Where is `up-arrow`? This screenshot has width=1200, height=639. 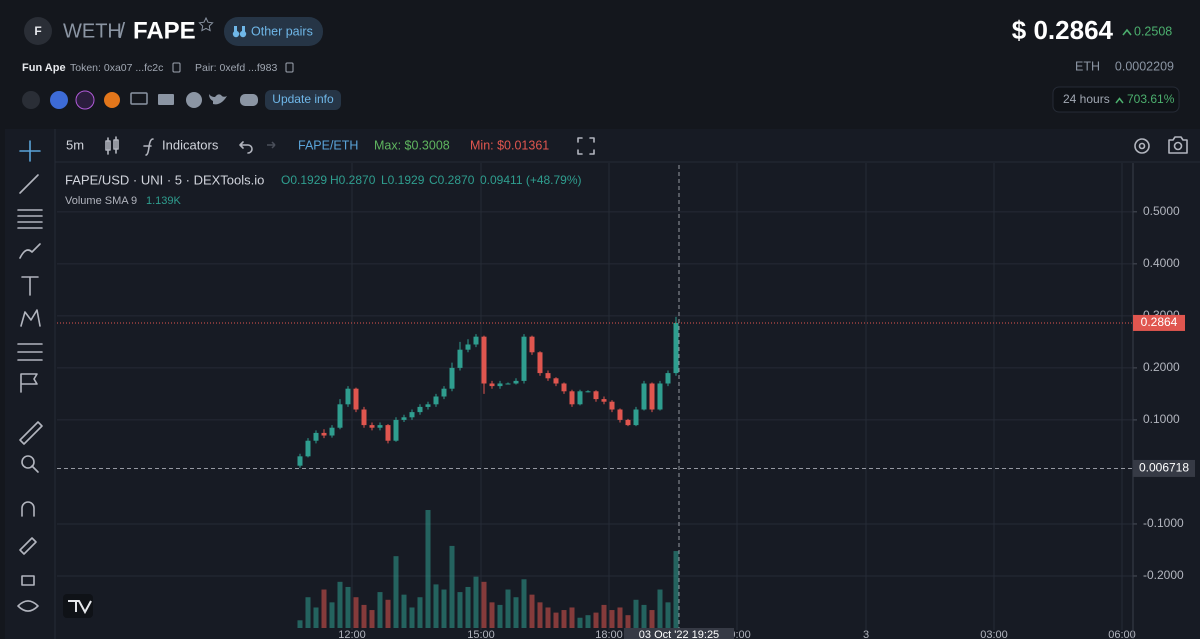 up-arrow is located at coordinates (1127, 32).